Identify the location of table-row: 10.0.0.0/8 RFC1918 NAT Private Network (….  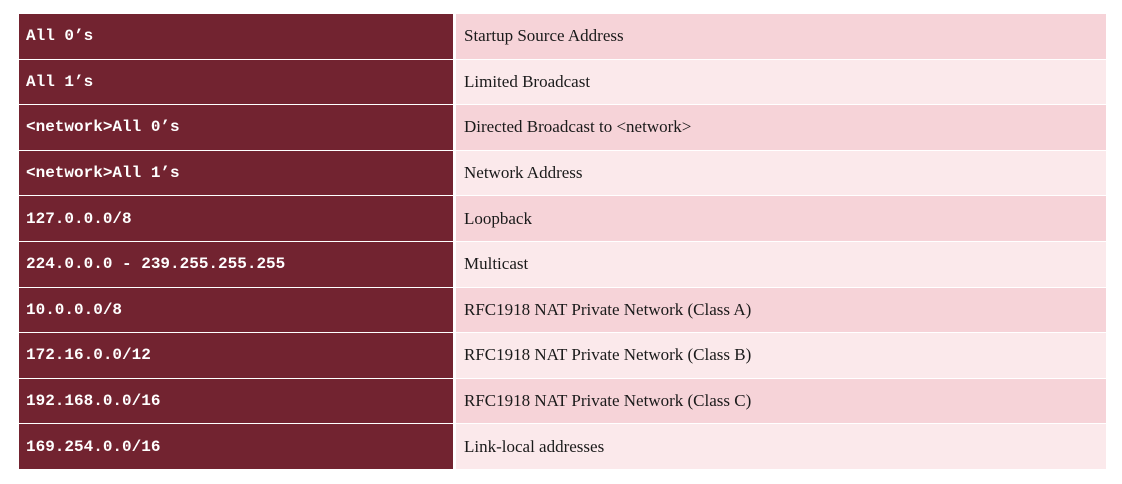
(562, 310).